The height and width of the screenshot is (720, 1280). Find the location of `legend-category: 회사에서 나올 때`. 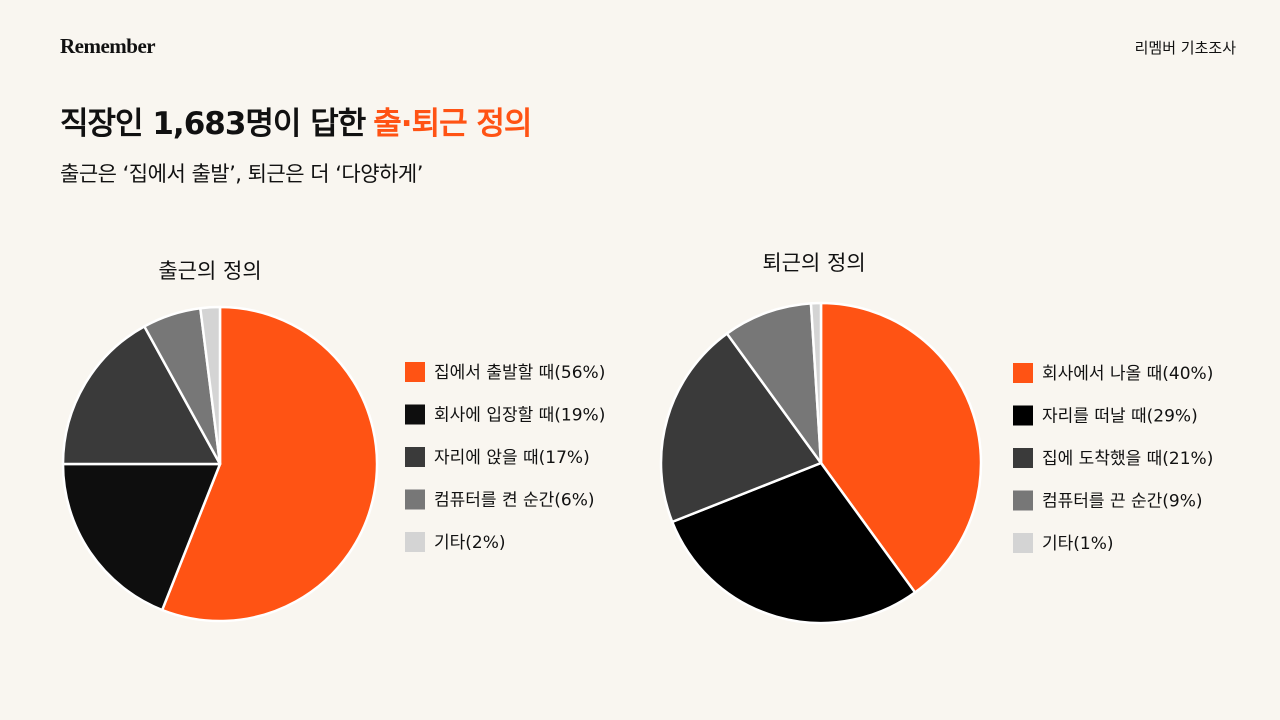

legend-category: 회사에서 나올 때 is located at coordinates (1102, 374).